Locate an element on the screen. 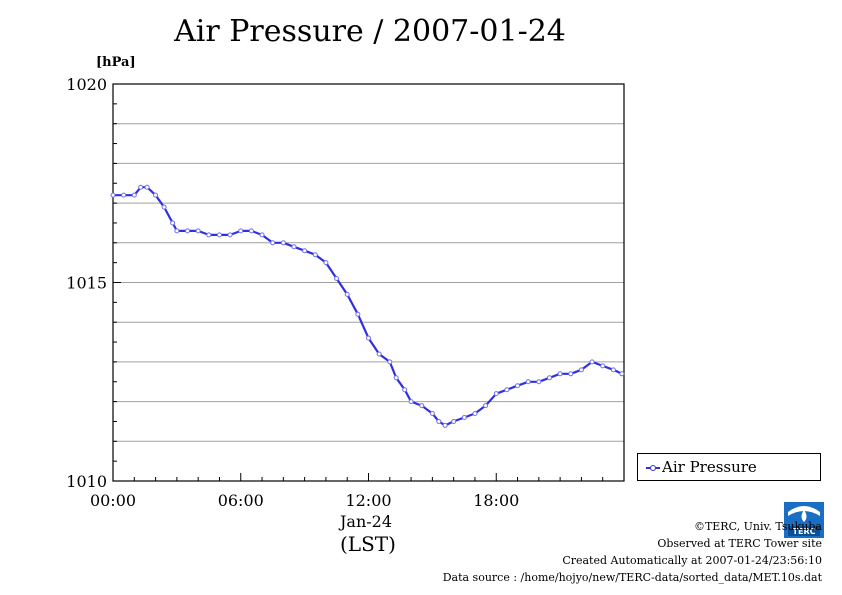  y-tick-label: 1010 is located at coordinates (86, 481).